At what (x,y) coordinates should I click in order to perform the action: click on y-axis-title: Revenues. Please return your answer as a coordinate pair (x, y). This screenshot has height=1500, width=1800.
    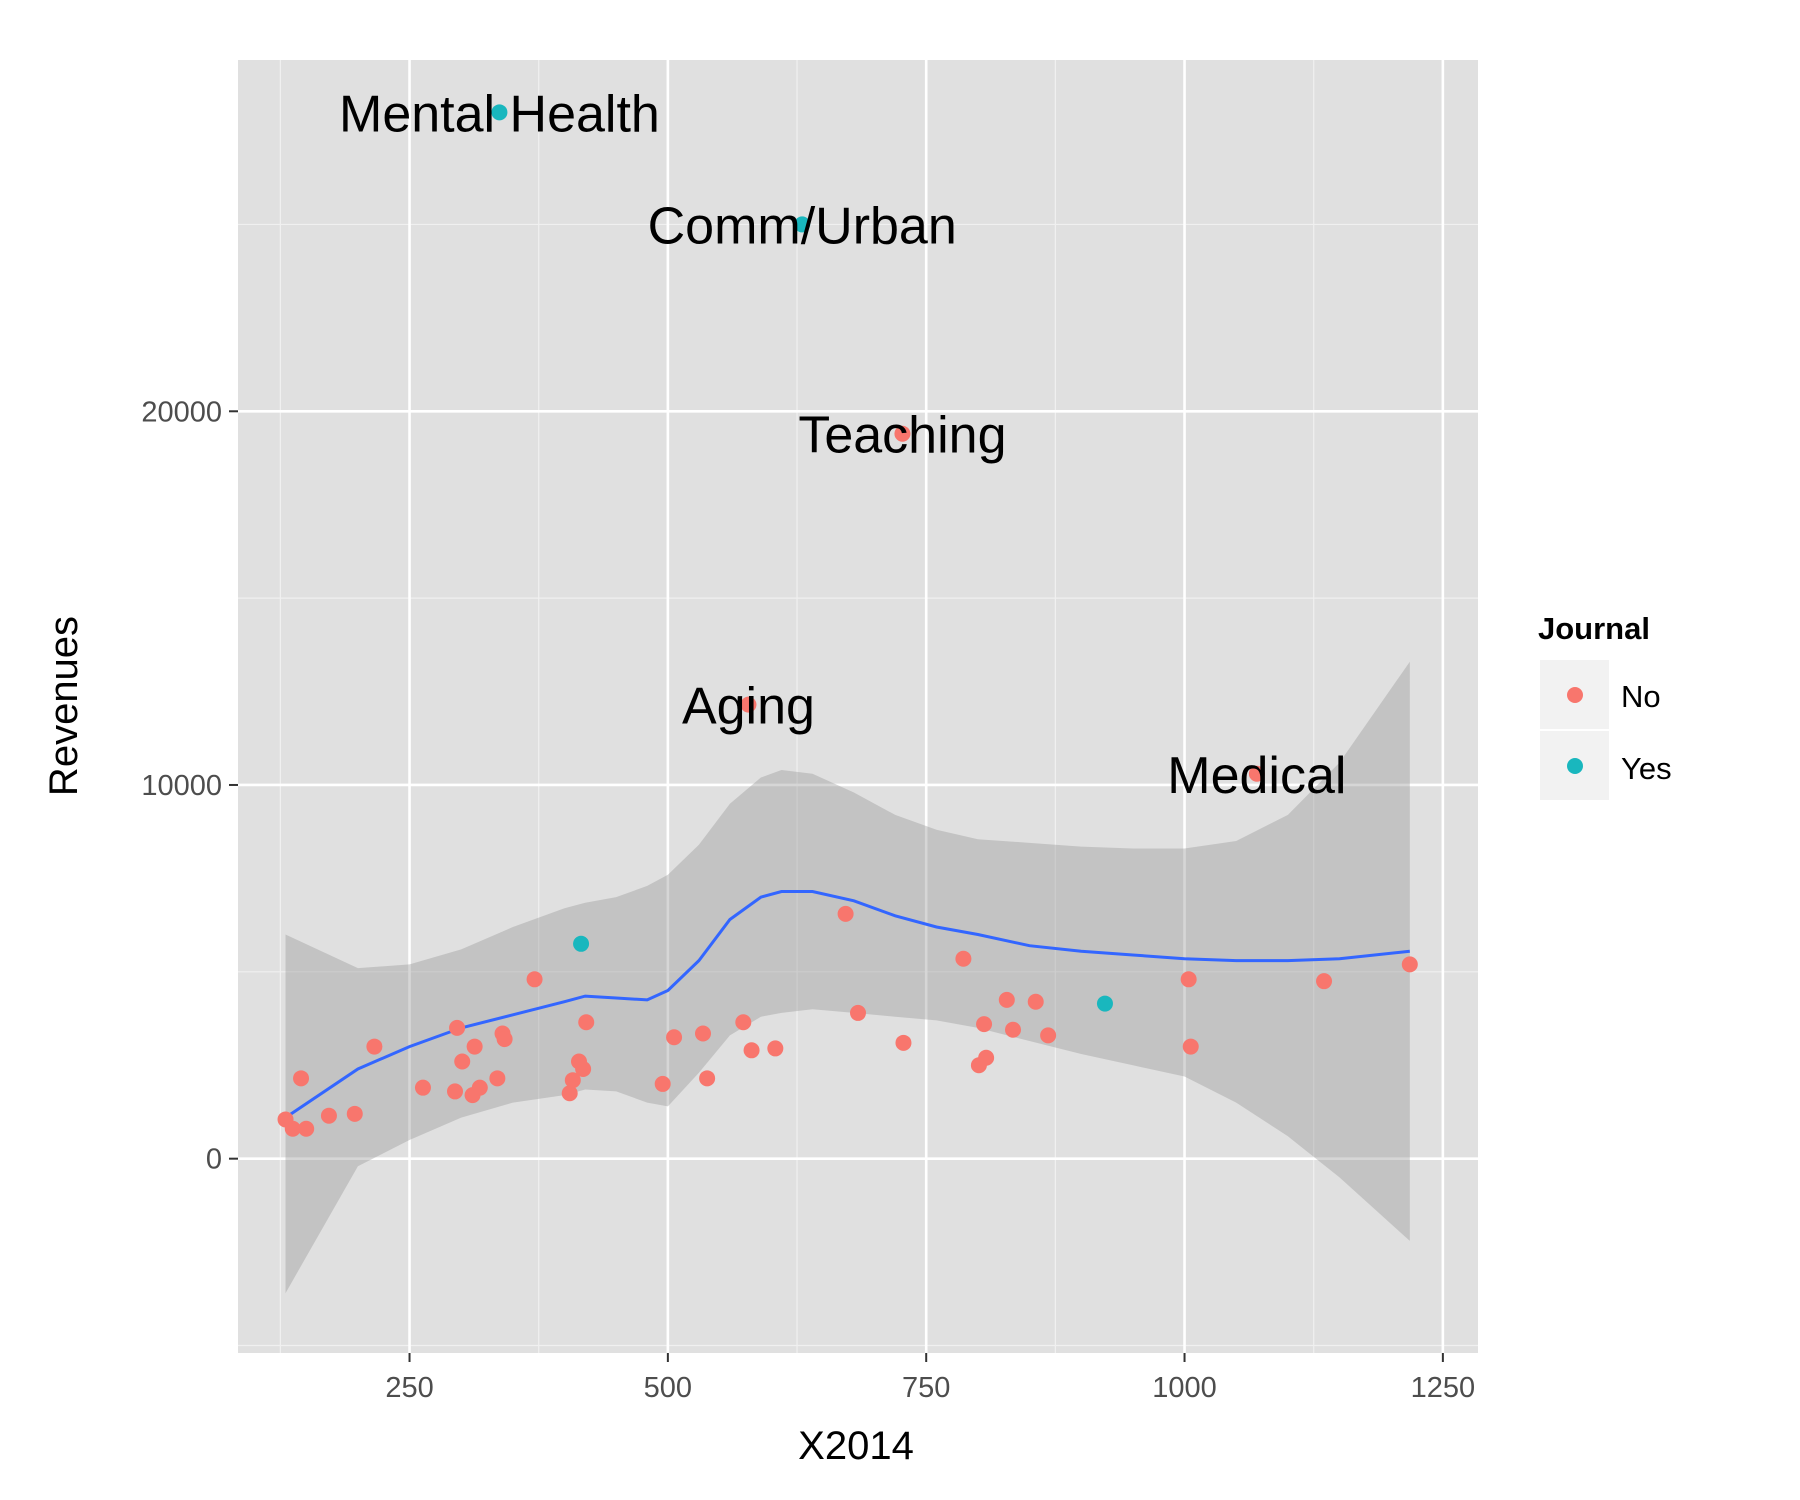
    Looking at the image, I should click on (64, 706).